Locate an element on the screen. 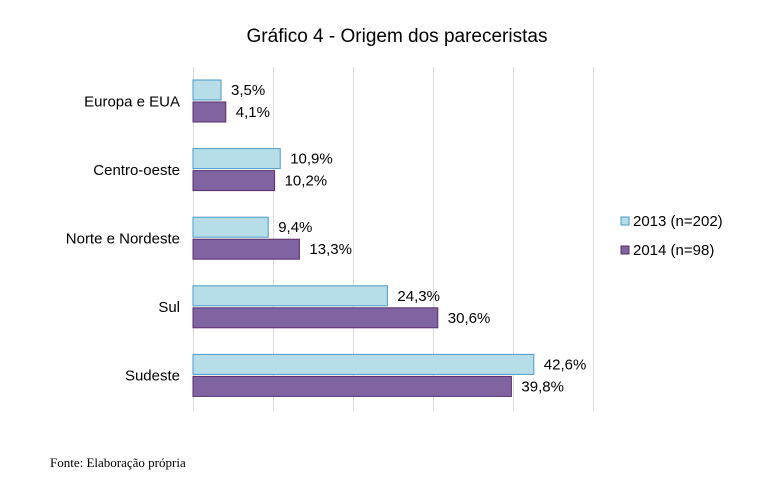 The width and height of the screenshot is (775, 489). data-label: 42,6% is located at coordinates (565, 364).